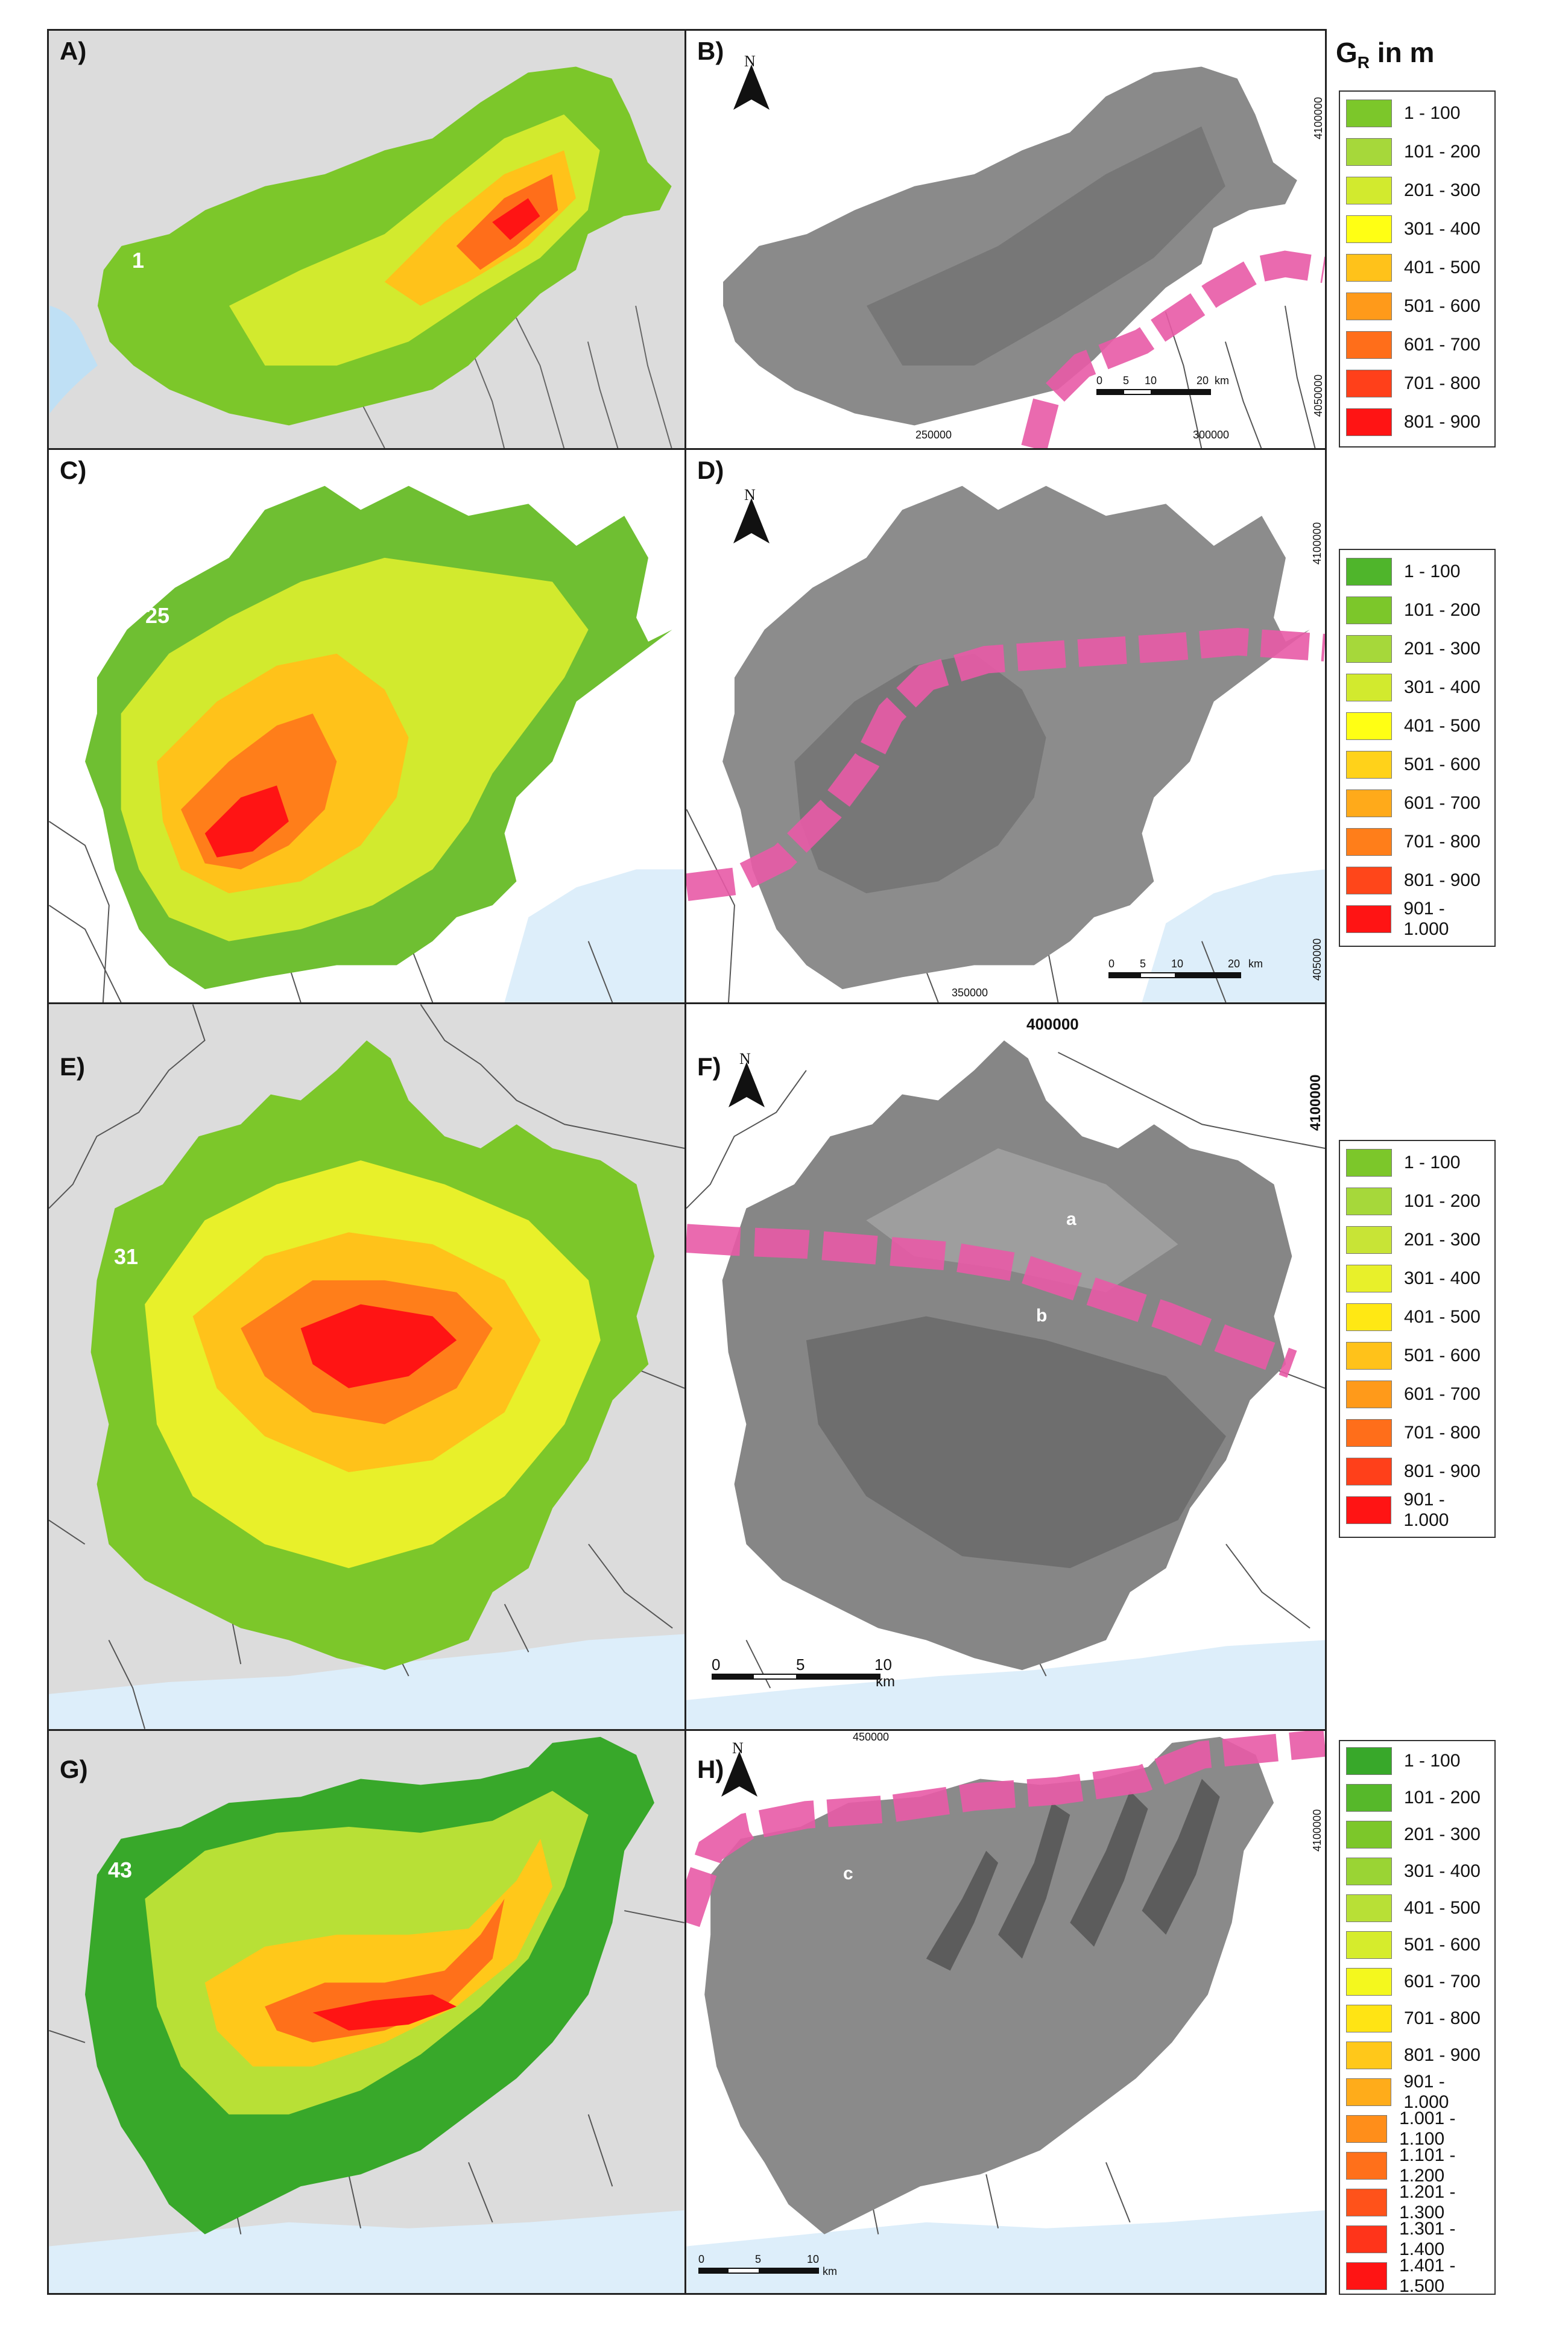  What do you see at coordinates (813, 2259) in the screenshot?
I see `scale-h-2: 10` at bounding box center [813, 2259].